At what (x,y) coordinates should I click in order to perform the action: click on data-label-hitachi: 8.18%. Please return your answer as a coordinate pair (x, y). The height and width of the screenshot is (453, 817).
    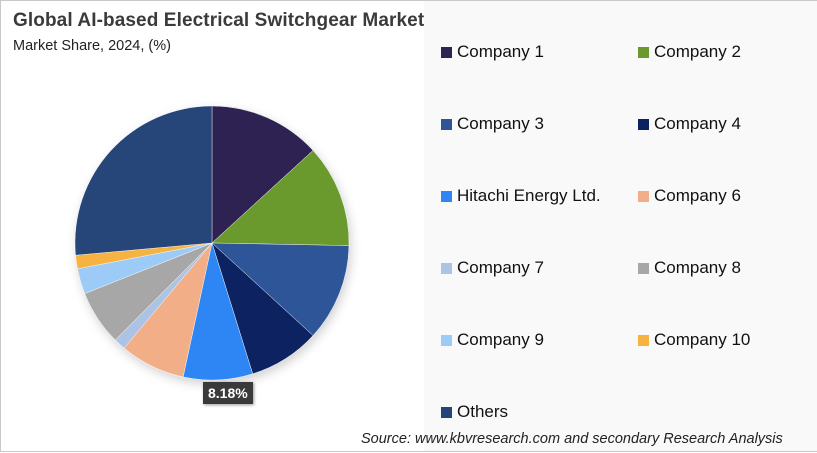
    Looking at the image, I should click on (228, 393).